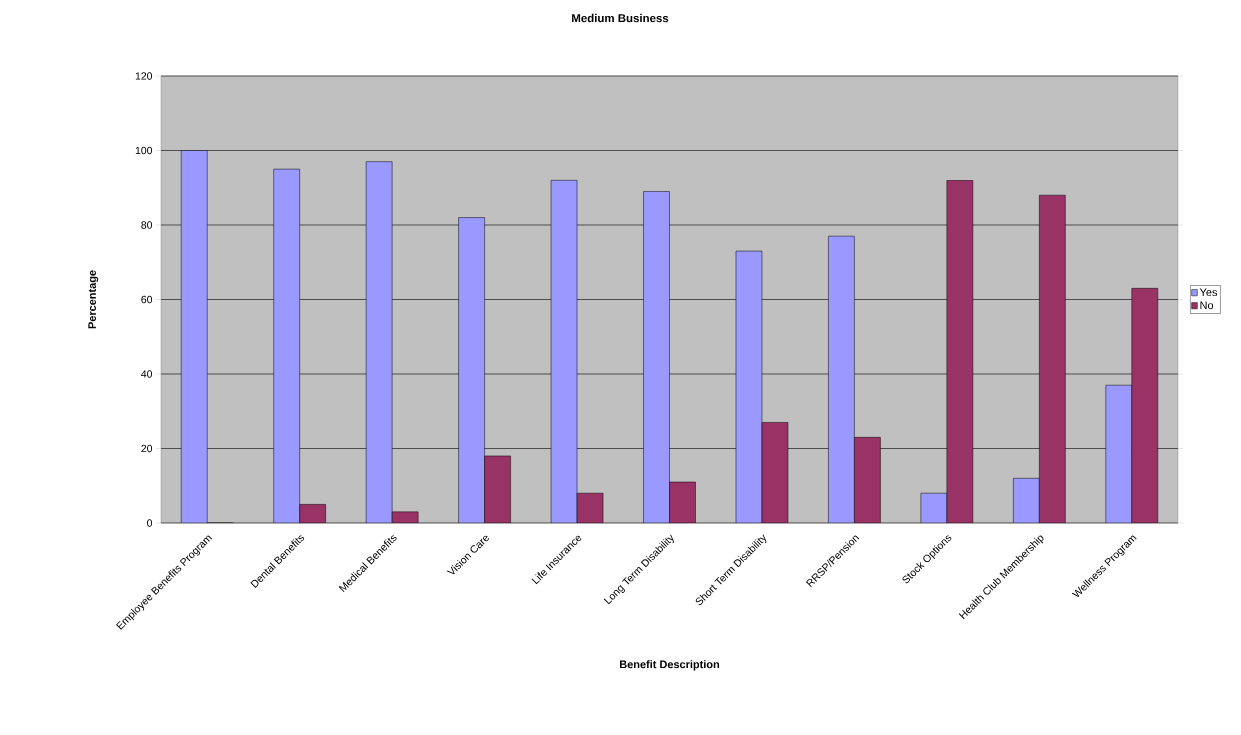  Describe the element at coordinates (144, 76) in the screenshot. I see `y-tick-label: 120` at that location.